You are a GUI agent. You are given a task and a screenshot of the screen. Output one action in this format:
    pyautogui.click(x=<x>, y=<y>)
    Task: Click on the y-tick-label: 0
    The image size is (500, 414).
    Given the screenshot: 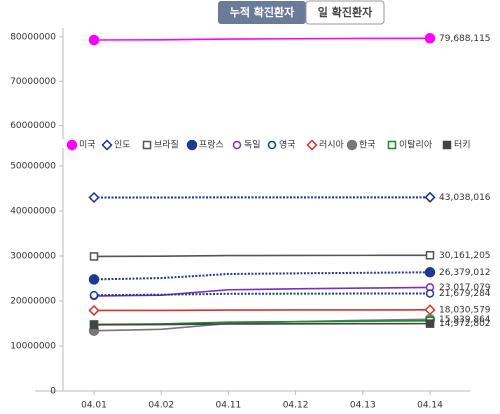 What is the action you would take?
    pyautogui.click(x=53, y=392)
    